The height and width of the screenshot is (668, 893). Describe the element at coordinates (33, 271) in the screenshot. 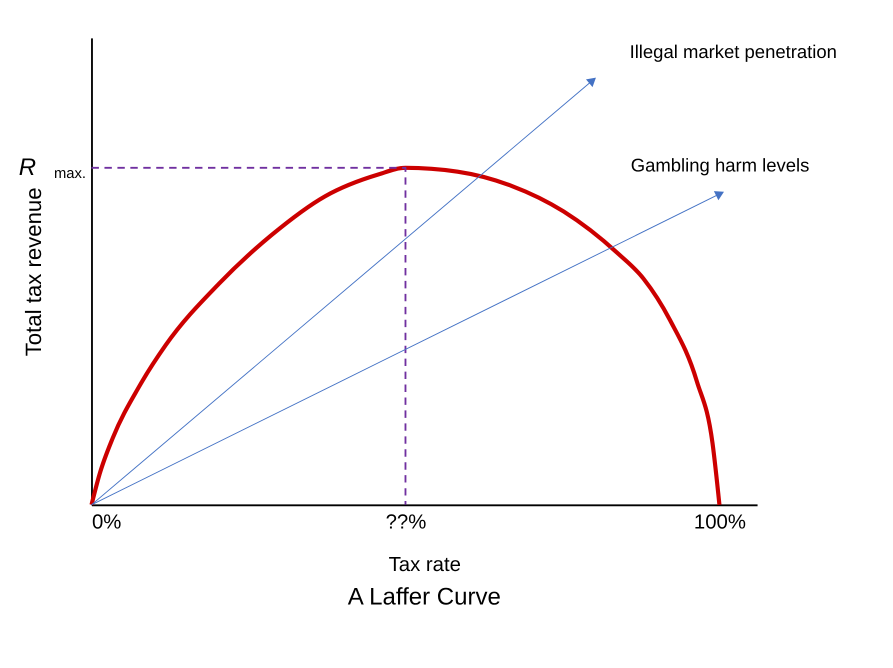

I see `y-axis-title: Total tax revenue` at that location.